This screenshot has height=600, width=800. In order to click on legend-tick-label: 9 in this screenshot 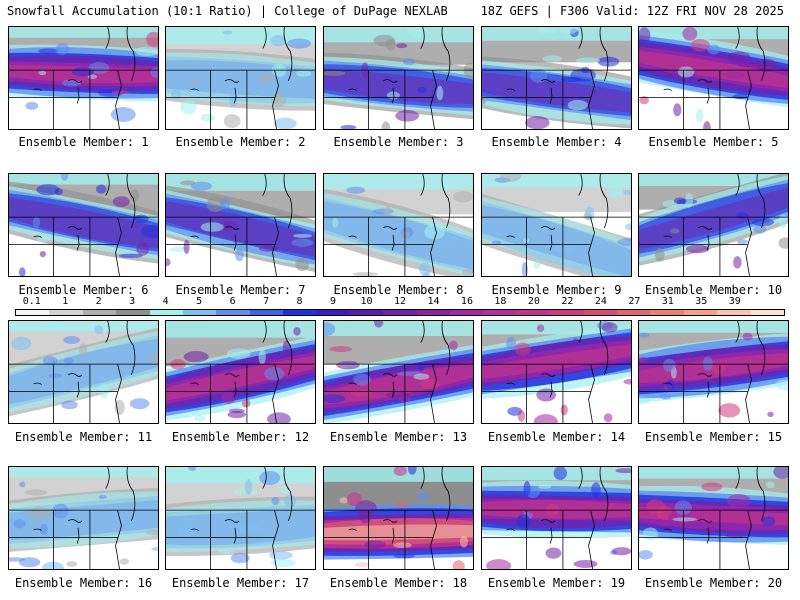, I will do `click(333, 301)`.